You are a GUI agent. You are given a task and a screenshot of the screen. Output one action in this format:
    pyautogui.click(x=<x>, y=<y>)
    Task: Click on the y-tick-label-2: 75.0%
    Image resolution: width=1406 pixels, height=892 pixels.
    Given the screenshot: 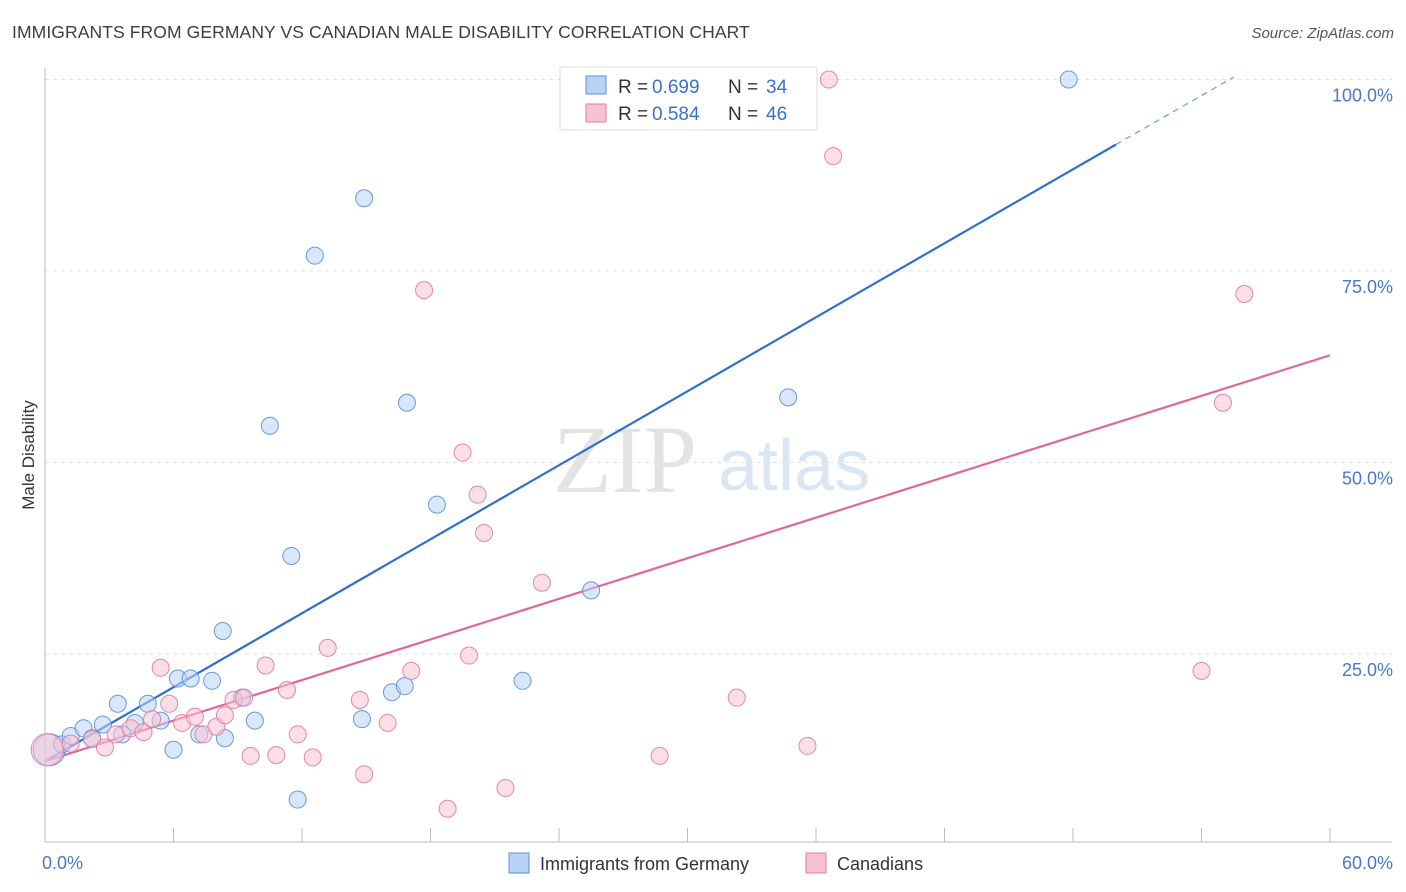 What is the action you would take?
    pyautogui.click(x=1367, y=287)
    